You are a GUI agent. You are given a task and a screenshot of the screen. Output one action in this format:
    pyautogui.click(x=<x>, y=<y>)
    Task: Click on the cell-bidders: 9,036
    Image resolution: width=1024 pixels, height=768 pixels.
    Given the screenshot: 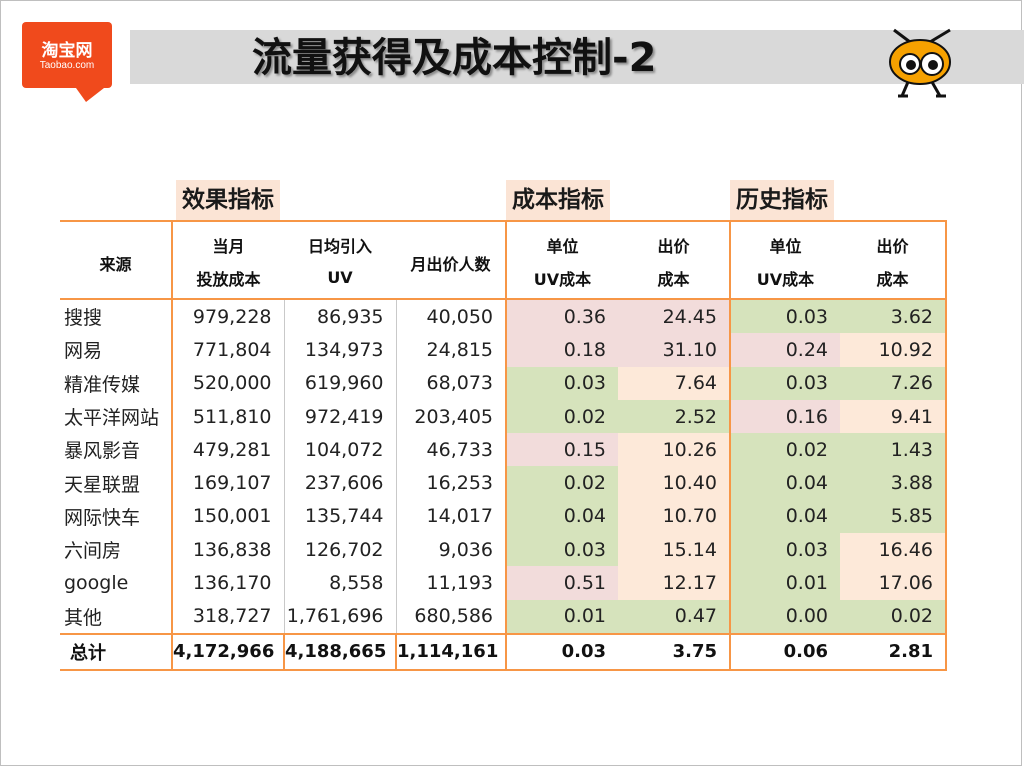 What is the action you would take?
    pyautogui.click(x=465, y=549)
    